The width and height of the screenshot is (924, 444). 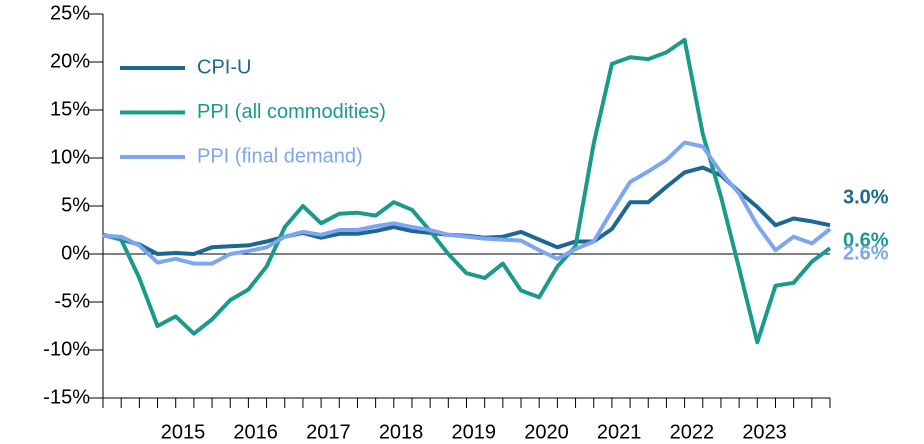 I want to click on end-label: 2.6%, so click(x=866, y=254).